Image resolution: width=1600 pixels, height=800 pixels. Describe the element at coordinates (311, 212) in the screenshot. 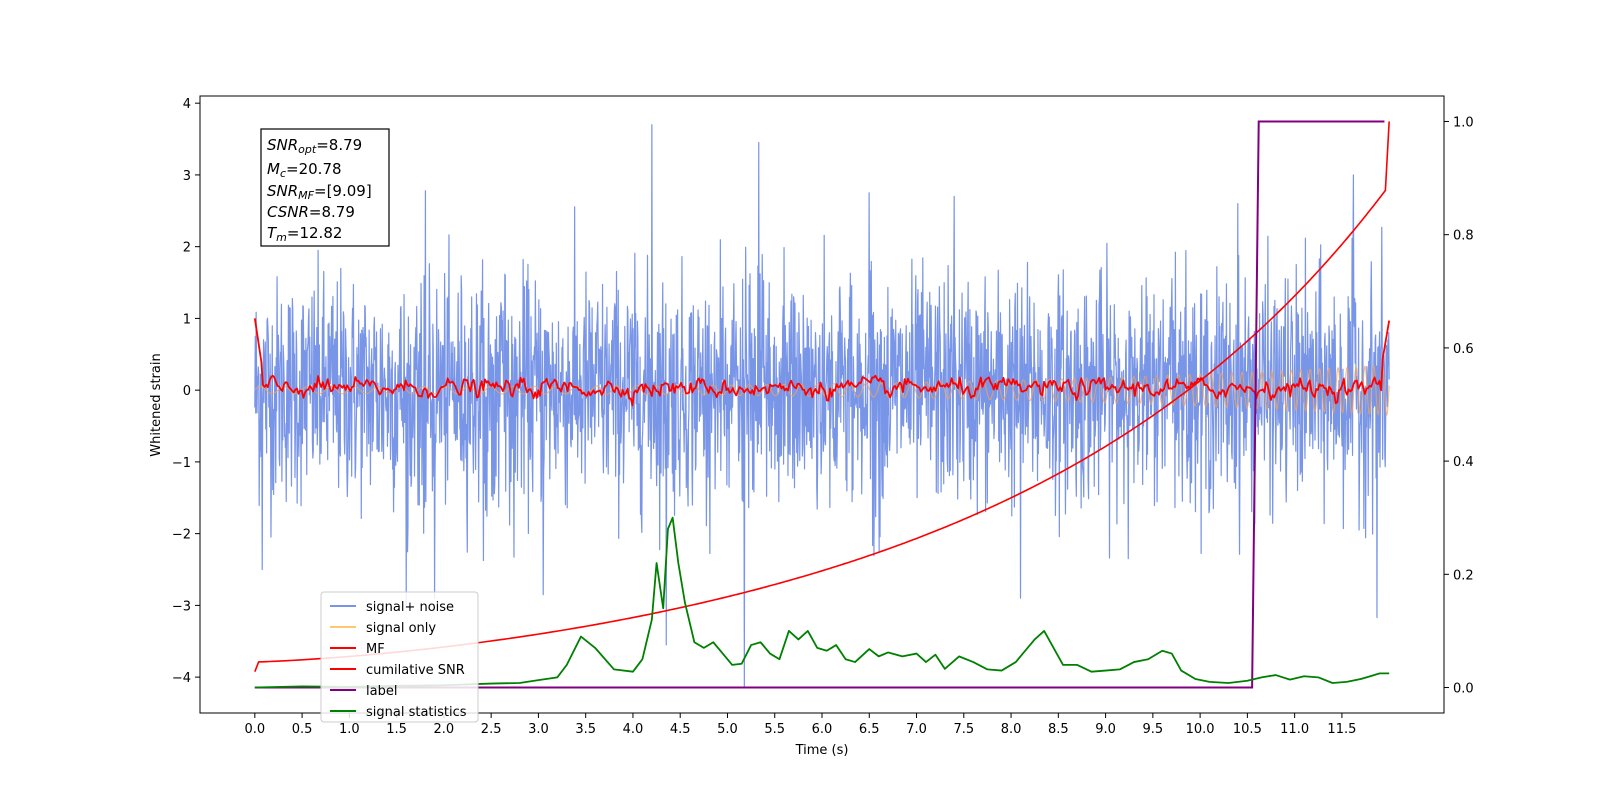

I see `info-csnr: CSNR=8.79` at that location.